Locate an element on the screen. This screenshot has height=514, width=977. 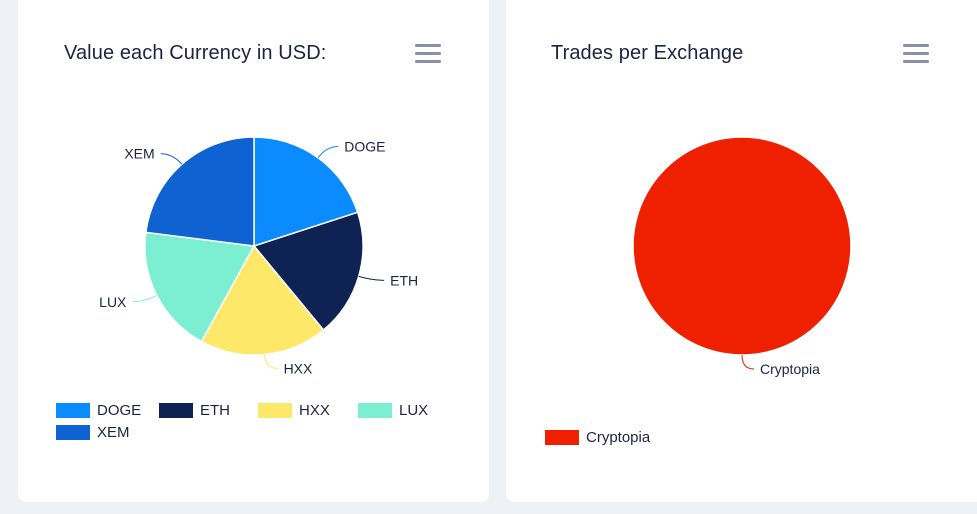
exchange-pie-chart: Cryptopia is located at coordinates (742, 256).